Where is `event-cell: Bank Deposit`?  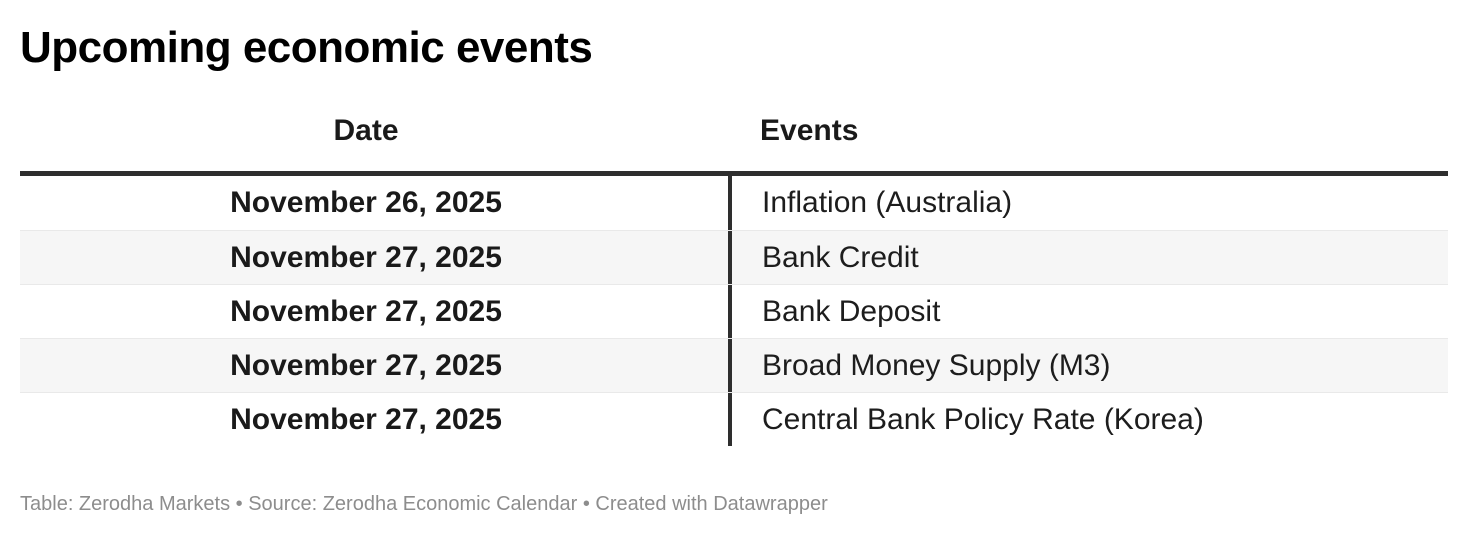 event-cell: Bank Deposit is located at coordinates (1088, 312).